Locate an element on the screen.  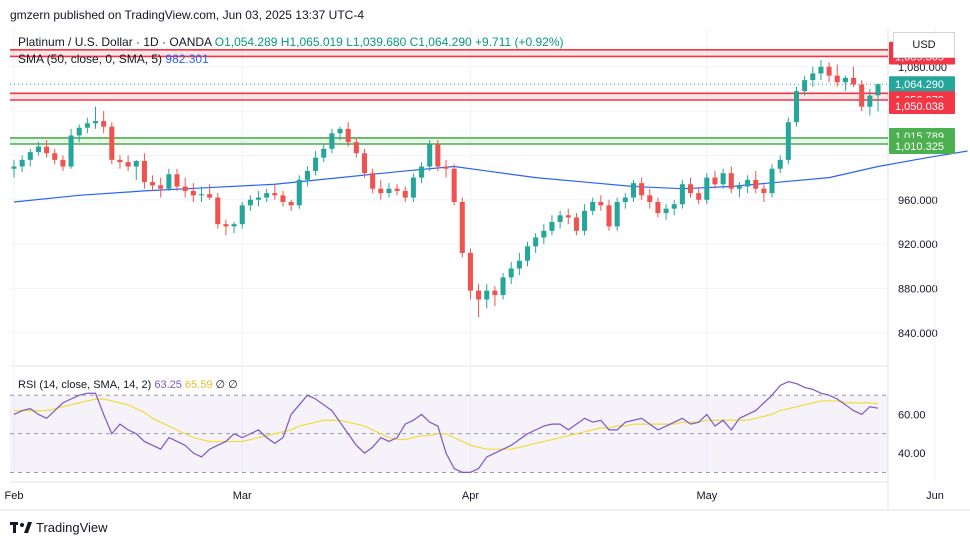
footer-brand: TradingView is located at coordinates (72, 527).